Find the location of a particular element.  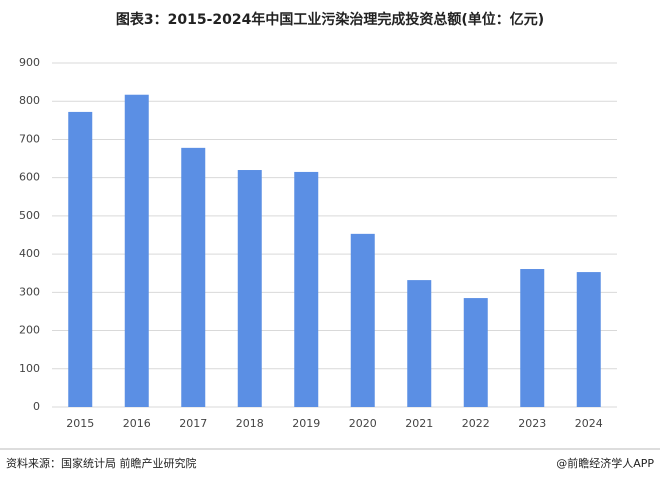

y-tick-label: 800 is located at coordinates (29, 100).